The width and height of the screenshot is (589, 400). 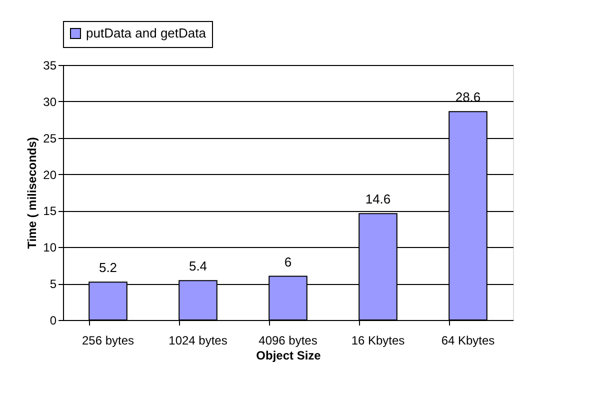 What do you see at coordinates (378, 199) in the screenshot?
I see `data-label: 14.6` at bounding box center [378, 199].